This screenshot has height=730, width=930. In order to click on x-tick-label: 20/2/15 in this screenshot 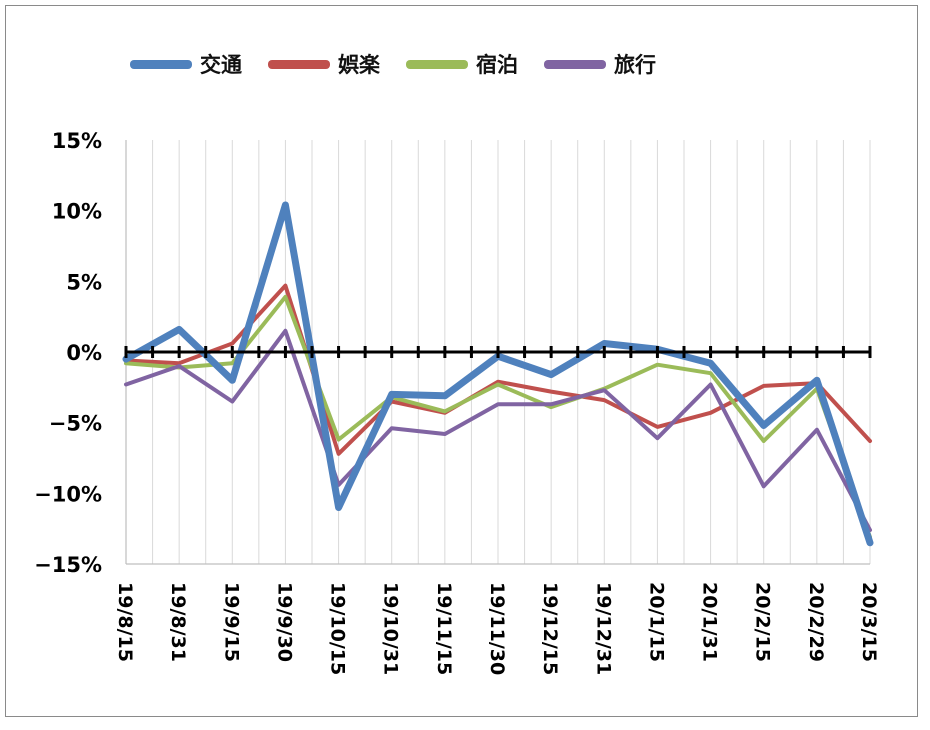, I will do `click(763, 622)`.